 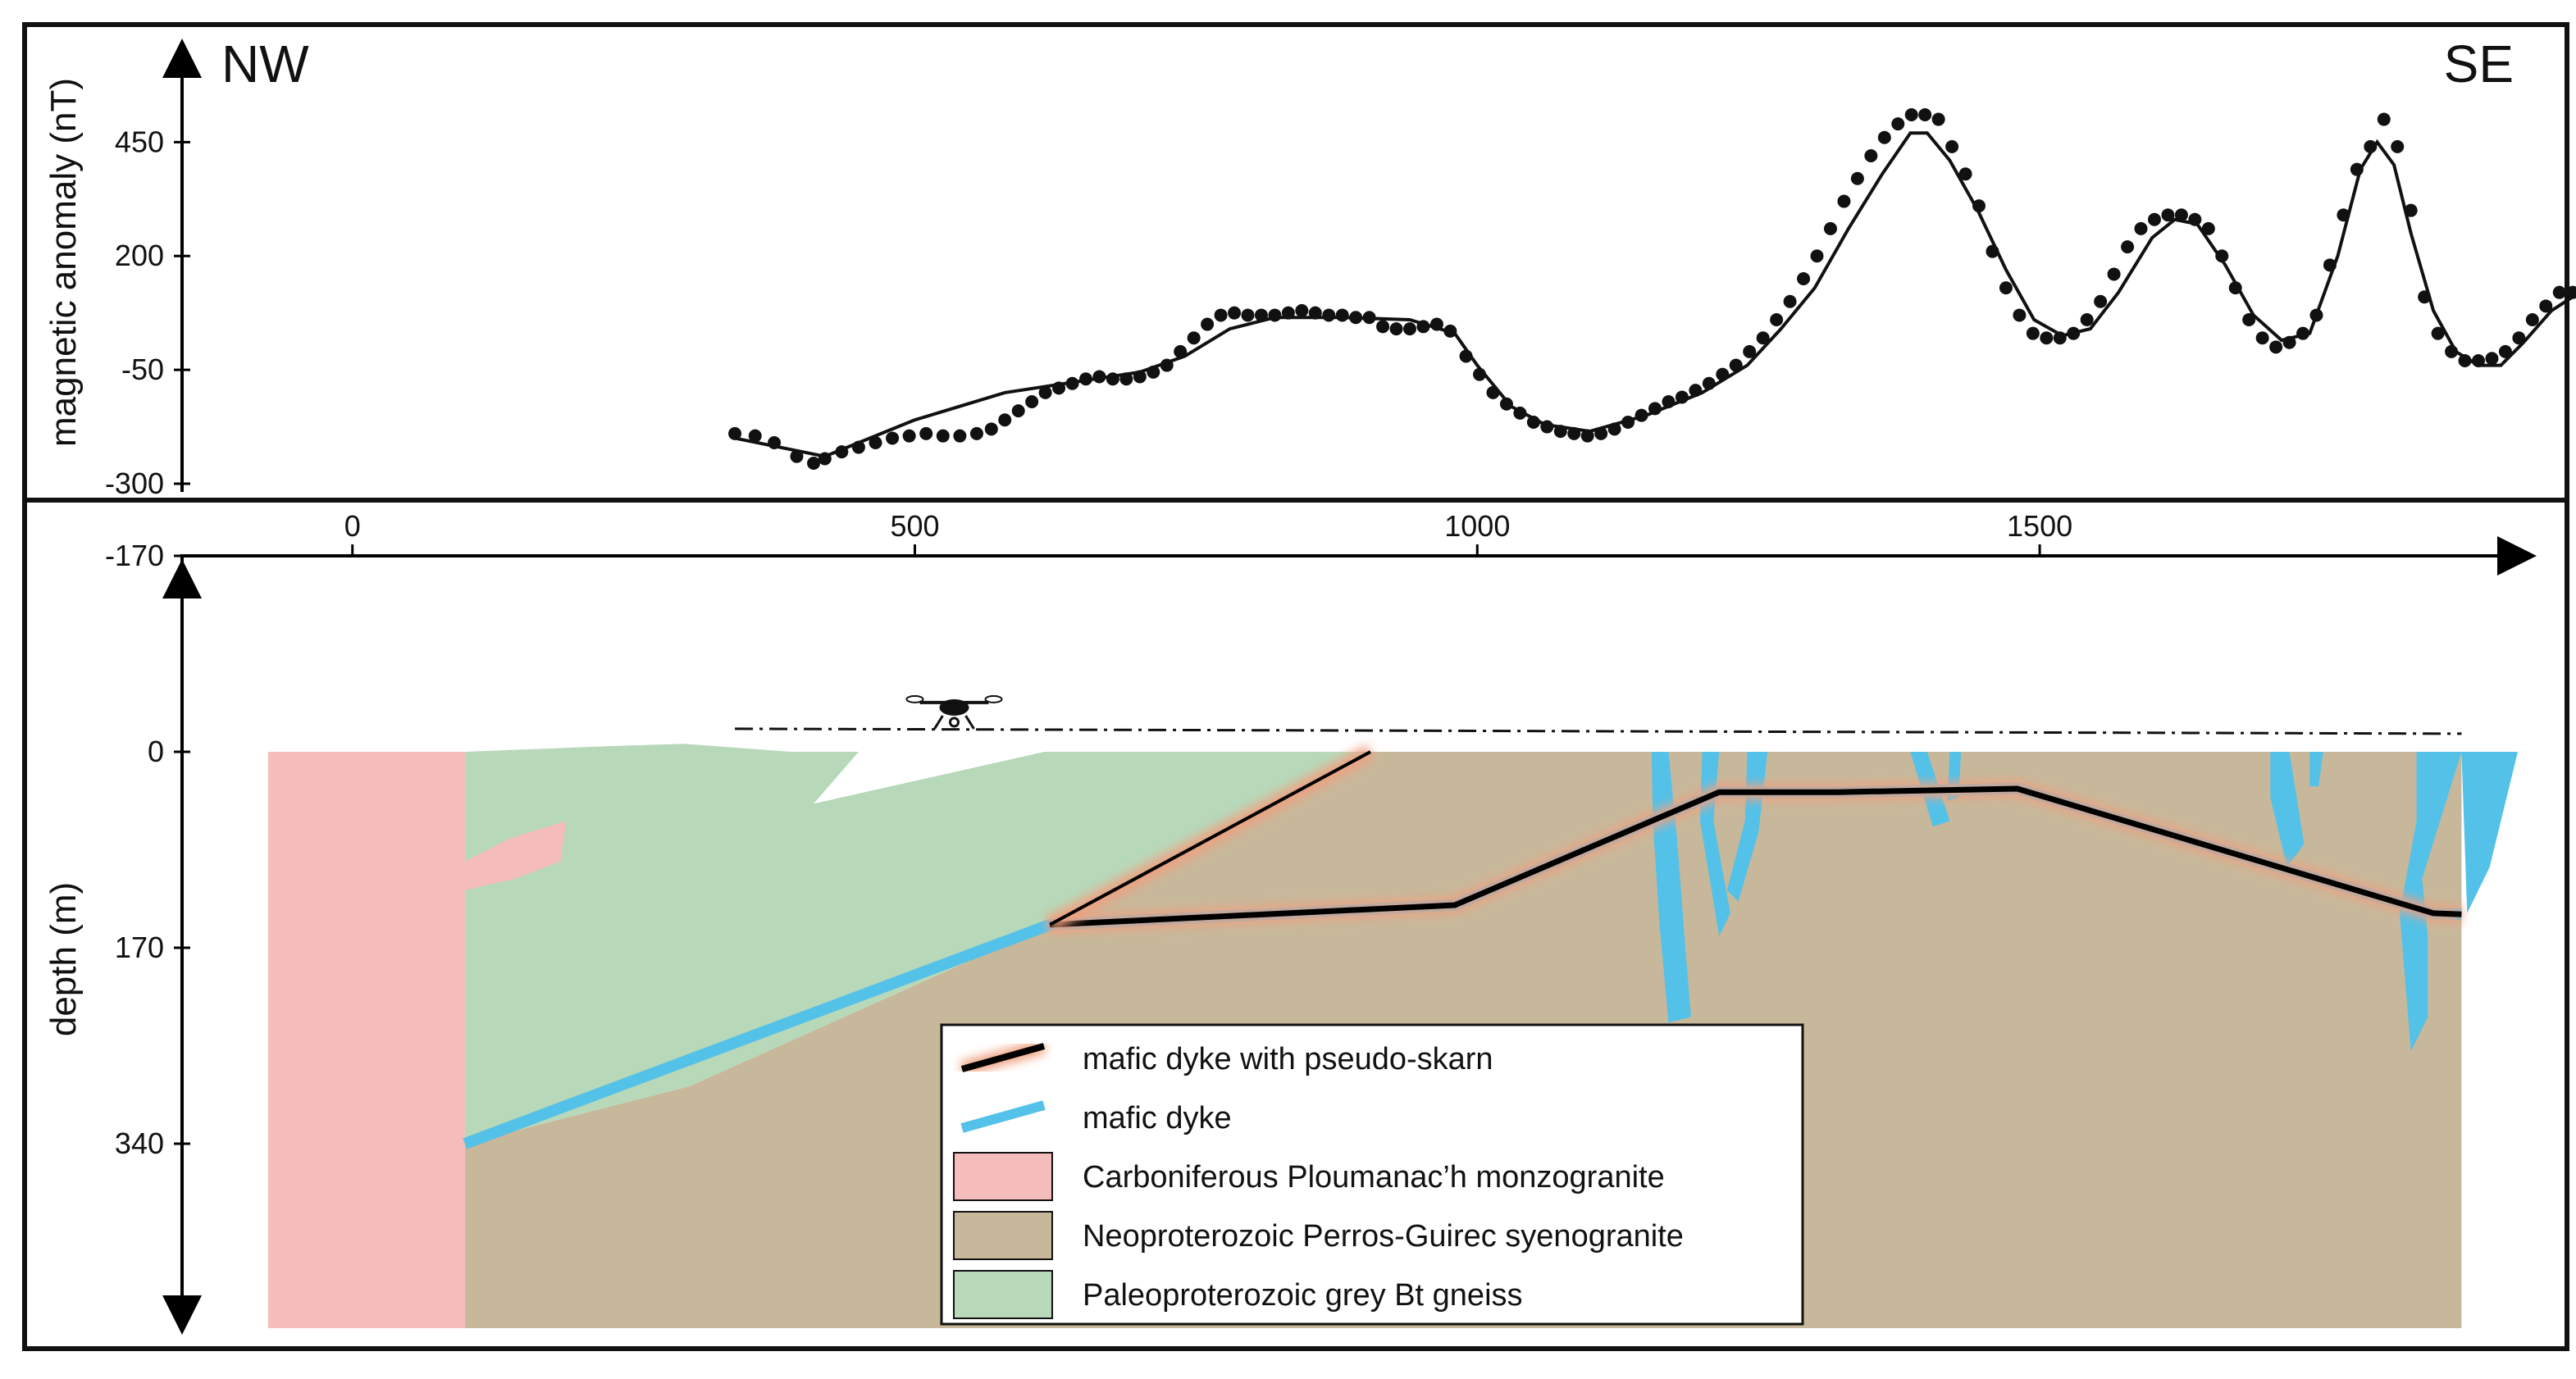 What do you see at coordinates (352, 526) in the screenshot?
I see `distance-tick-label: 0` at bounding box center [352, 526].